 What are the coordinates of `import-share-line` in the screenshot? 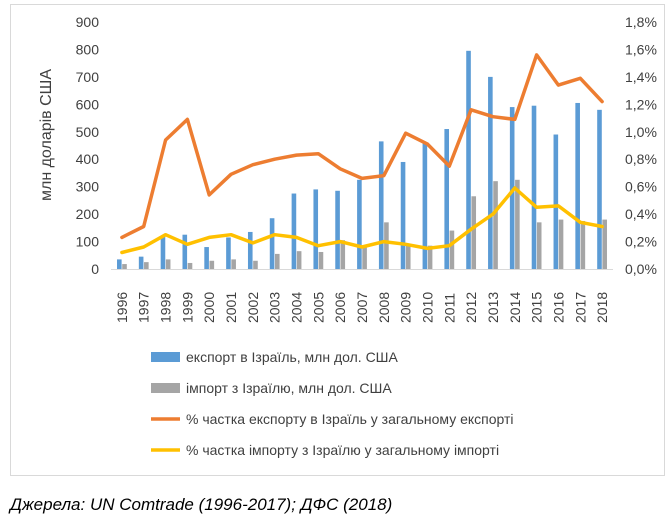 It's located at (362, 220).